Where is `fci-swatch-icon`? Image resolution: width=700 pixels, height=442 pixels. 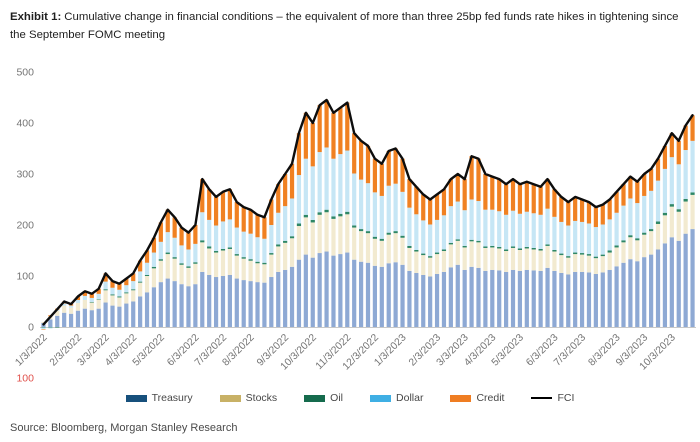 fci-swatch-icon is located at coordinates (542, 398).